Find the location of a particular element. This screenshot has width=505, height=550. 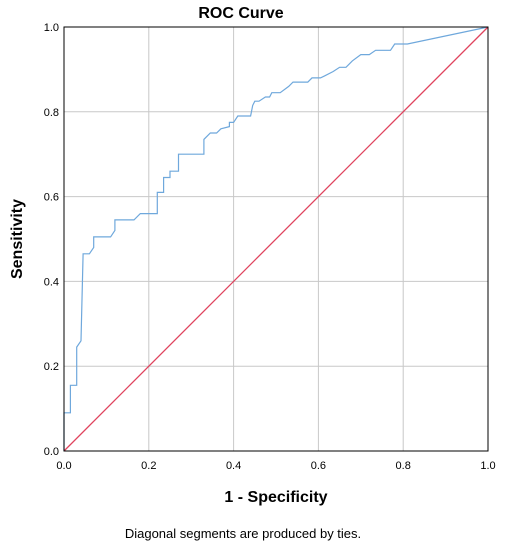

y-tick-label: 0.0 is located at coordinates (51, 452).